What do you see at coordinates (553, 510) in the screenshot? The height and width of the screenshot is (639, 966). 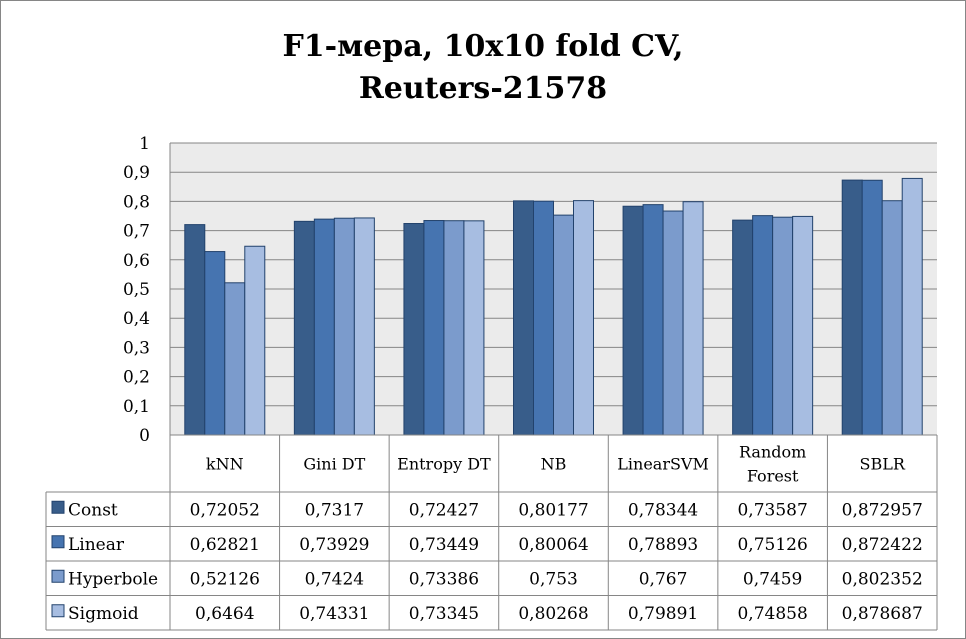 I see `data-label: 0,80177` at bounding box center [553, 510].